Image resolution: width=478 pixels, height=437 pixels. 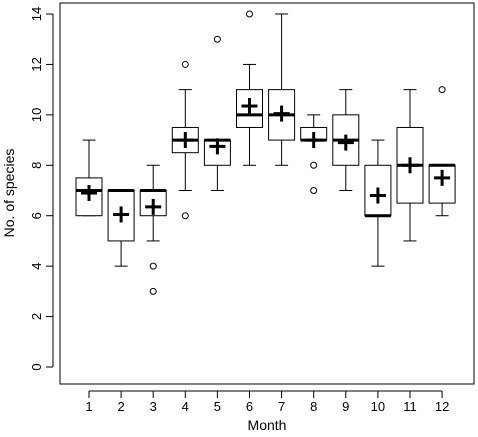 I want to click on x-tick-label: 10, so click(x=378, y=406).